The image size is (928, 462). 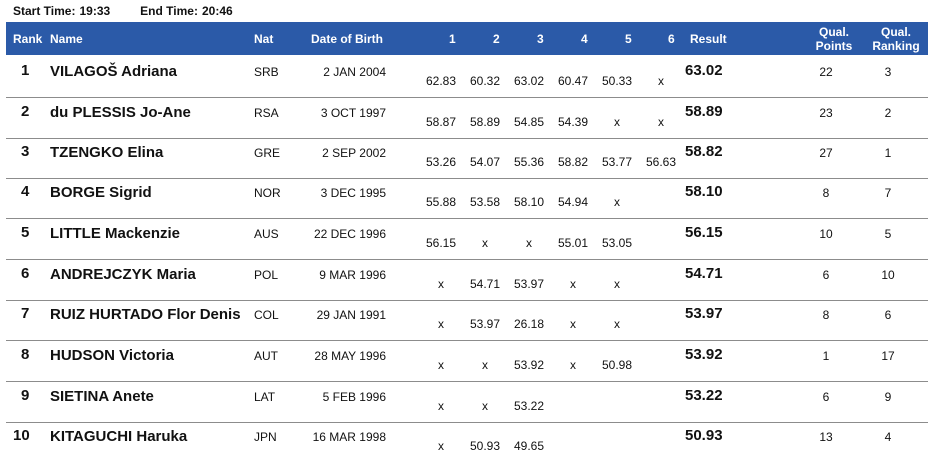 What do you see at coordinates (347, 39) in the screenshot?
I see `header-dob: Date of Birth` at bounding box center [347, 39].